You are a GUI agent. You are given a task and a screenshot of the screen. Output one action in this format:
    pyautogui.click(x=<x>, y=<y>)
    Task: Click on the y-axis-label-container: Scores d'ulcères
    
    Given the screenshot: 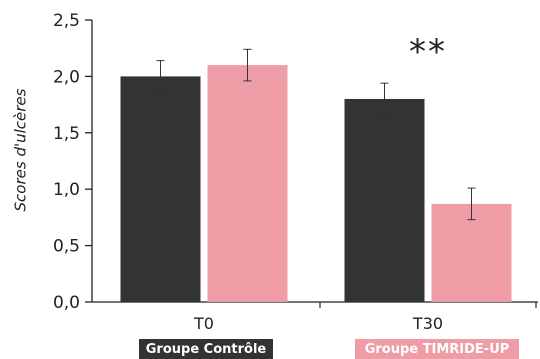 What is the action you would take?
    pyautogui.click(x=20, y=150)
    